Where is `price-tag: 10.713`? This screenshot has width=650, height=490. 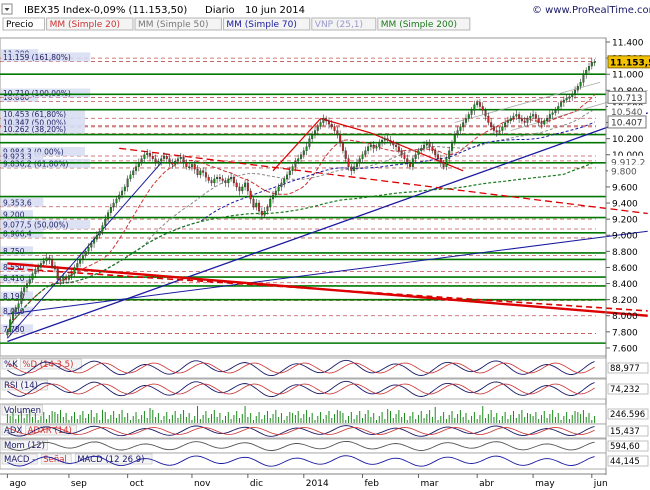
price-tag: 10.713 is located at coordinates (627, 99).